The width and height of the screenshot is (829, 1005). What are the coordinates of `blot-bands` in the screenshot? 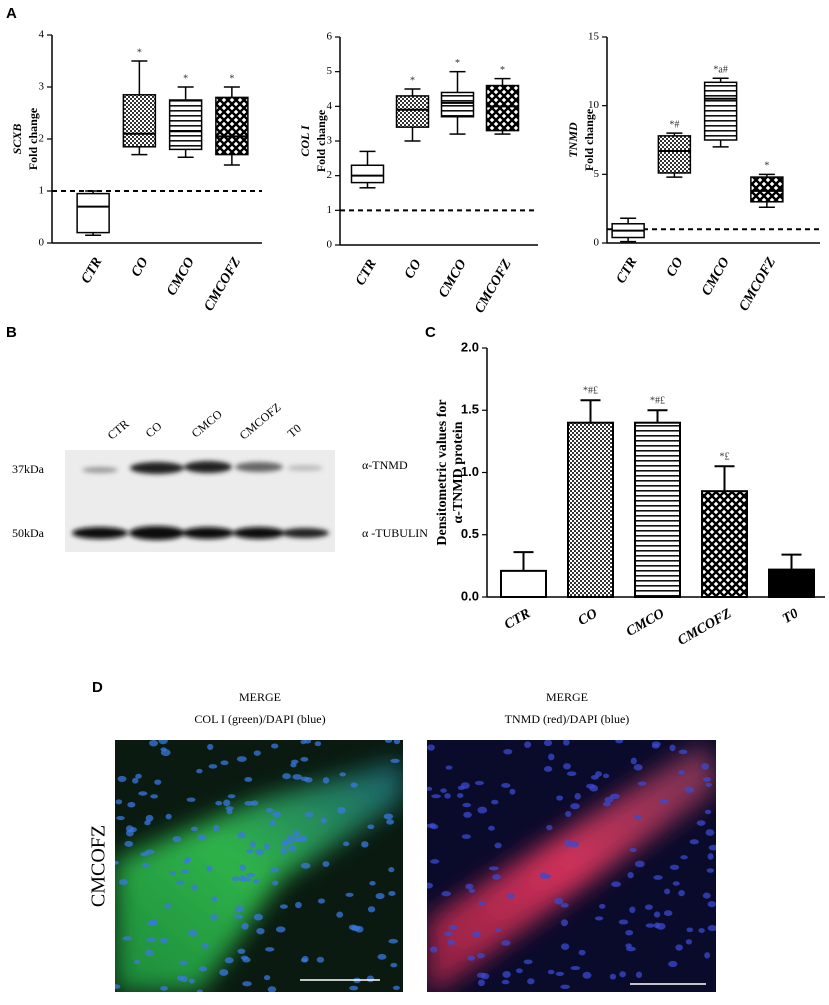 It's located at (200, 500).